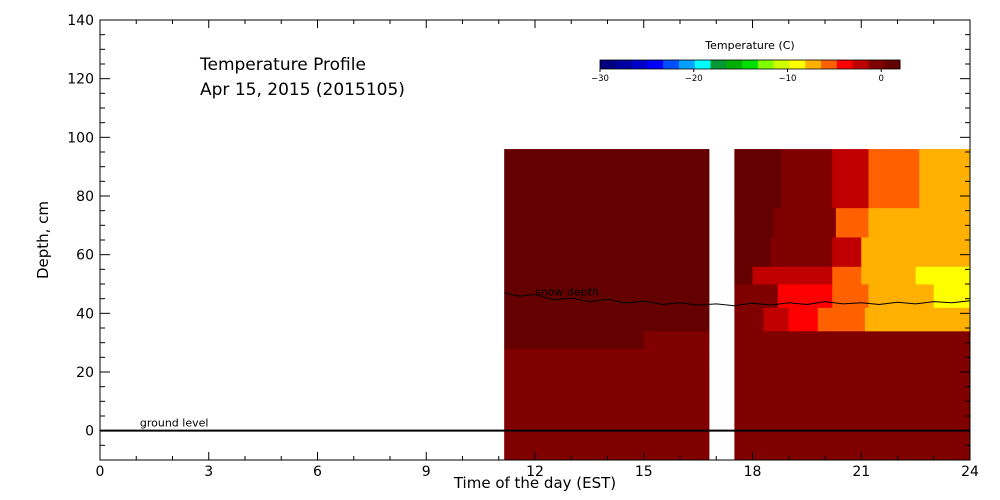 The height and width of the screenshot is (500, 1000). What do you see at coordinates (694, 79) in the screenshot?
I see `colorbar-tick-label: −20` at bounding box center [694, 79].